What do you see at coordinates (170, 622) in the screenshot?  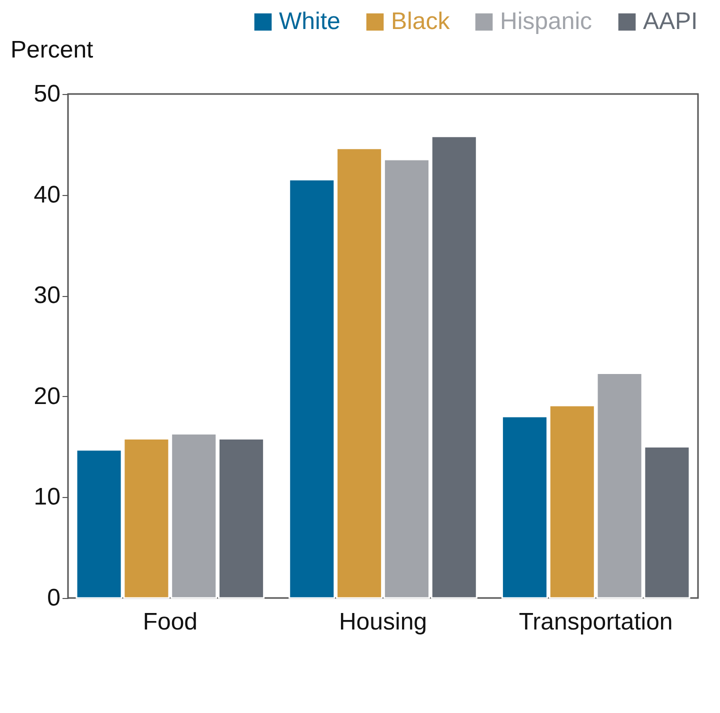 I see `x-tick-label: Food` at bounding box center [170, 622].